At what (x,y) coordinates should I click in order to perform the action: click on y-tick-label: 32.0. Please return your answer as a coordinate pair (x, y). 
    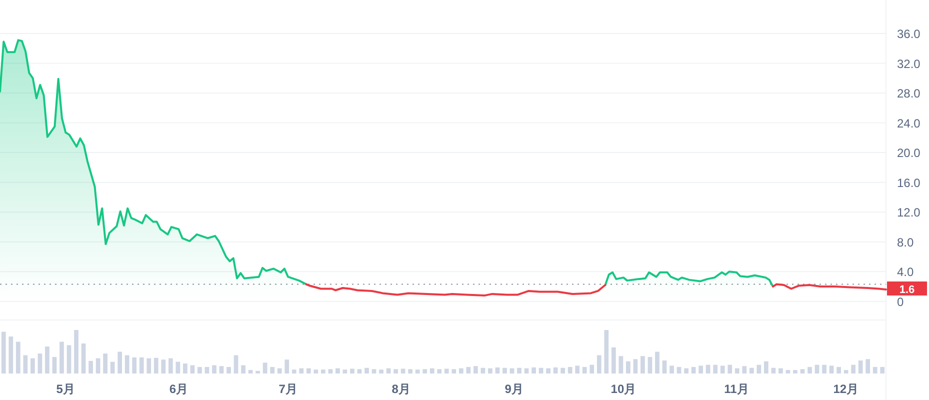
    Looking at the image, I should click on (909, 63).